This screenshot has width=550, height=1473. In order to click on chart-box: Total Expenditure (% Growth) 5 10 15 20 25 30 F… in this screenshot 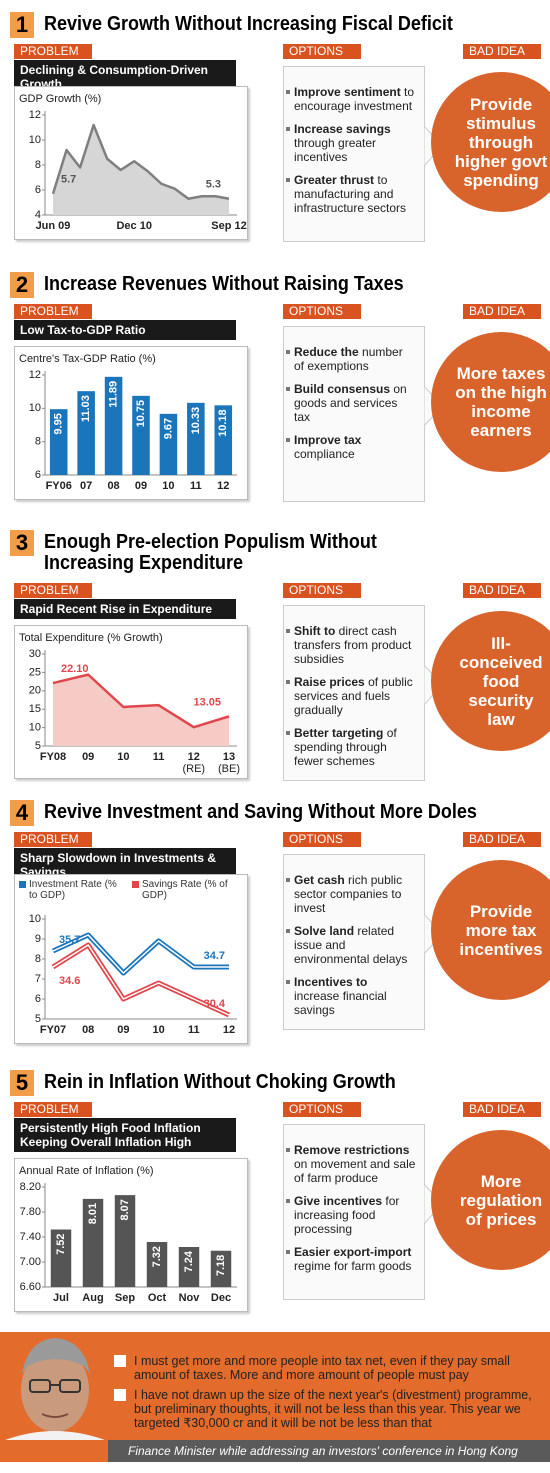, I will do `click(131, 702)`.